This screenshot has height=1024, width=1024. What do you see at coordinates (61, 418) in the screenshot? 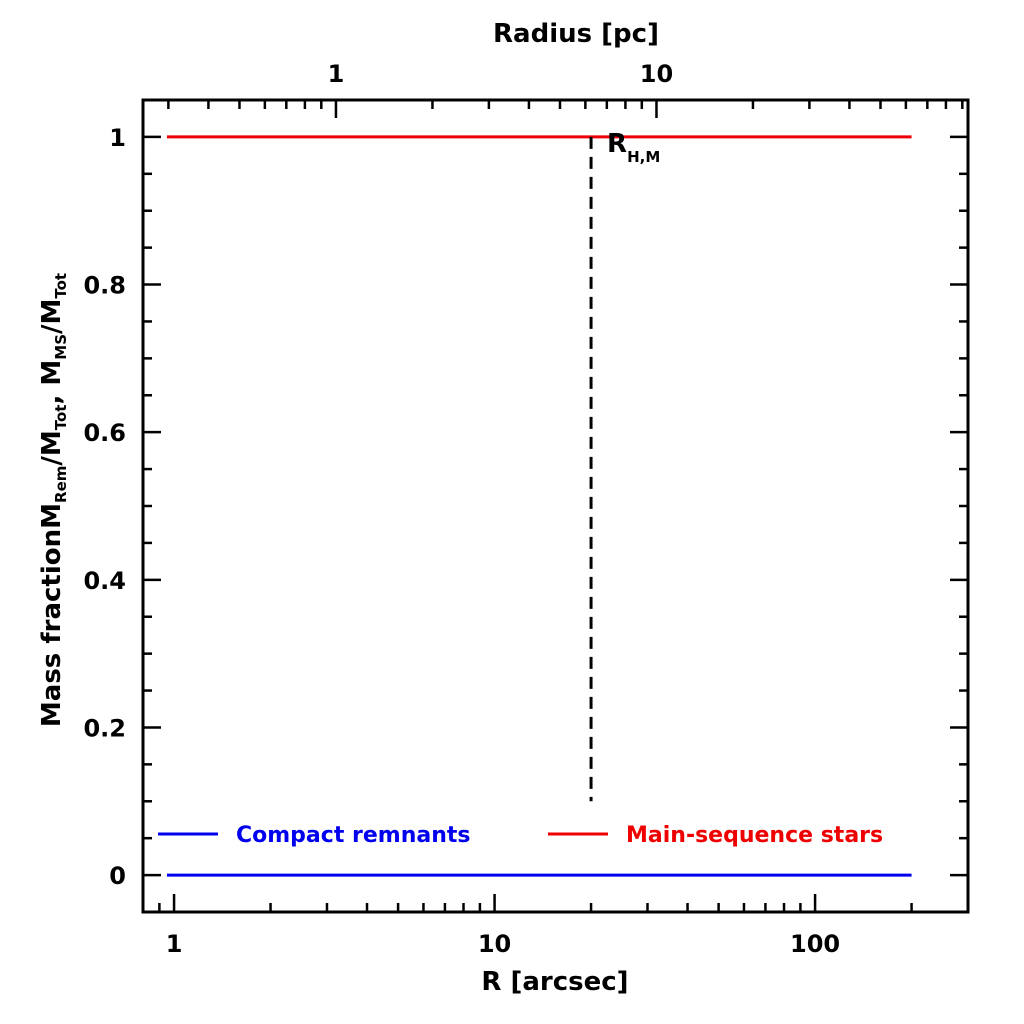
I see `y-ratio1-sub2: Tot` at bounding box center [61, 418].